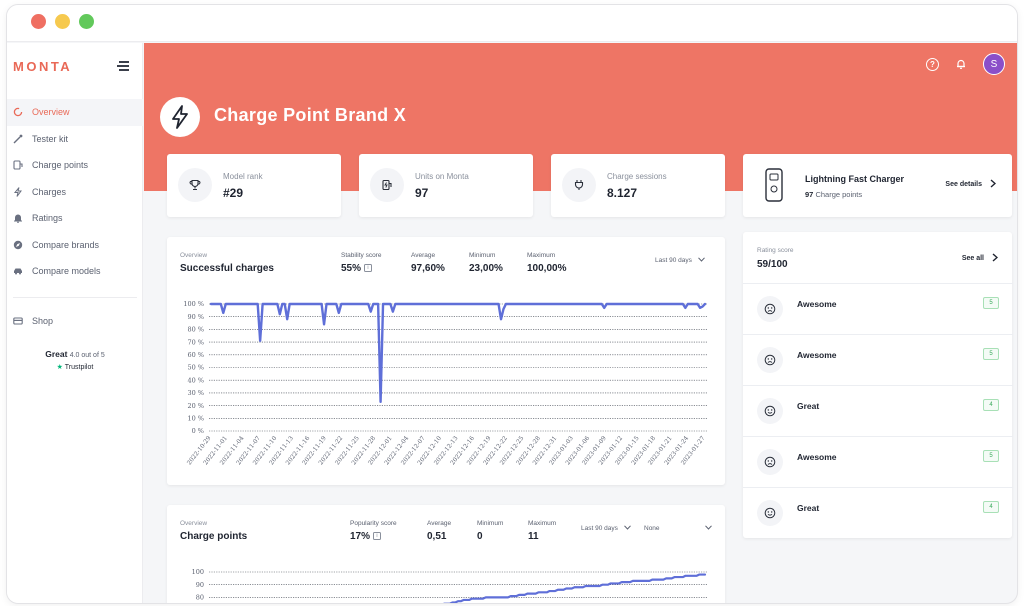 The width and height of the screenshot is (1024, 606). Describe the element at coordinates (51, 112) in the screenshot. I see `sidebar-item-label: Overview` at that location.